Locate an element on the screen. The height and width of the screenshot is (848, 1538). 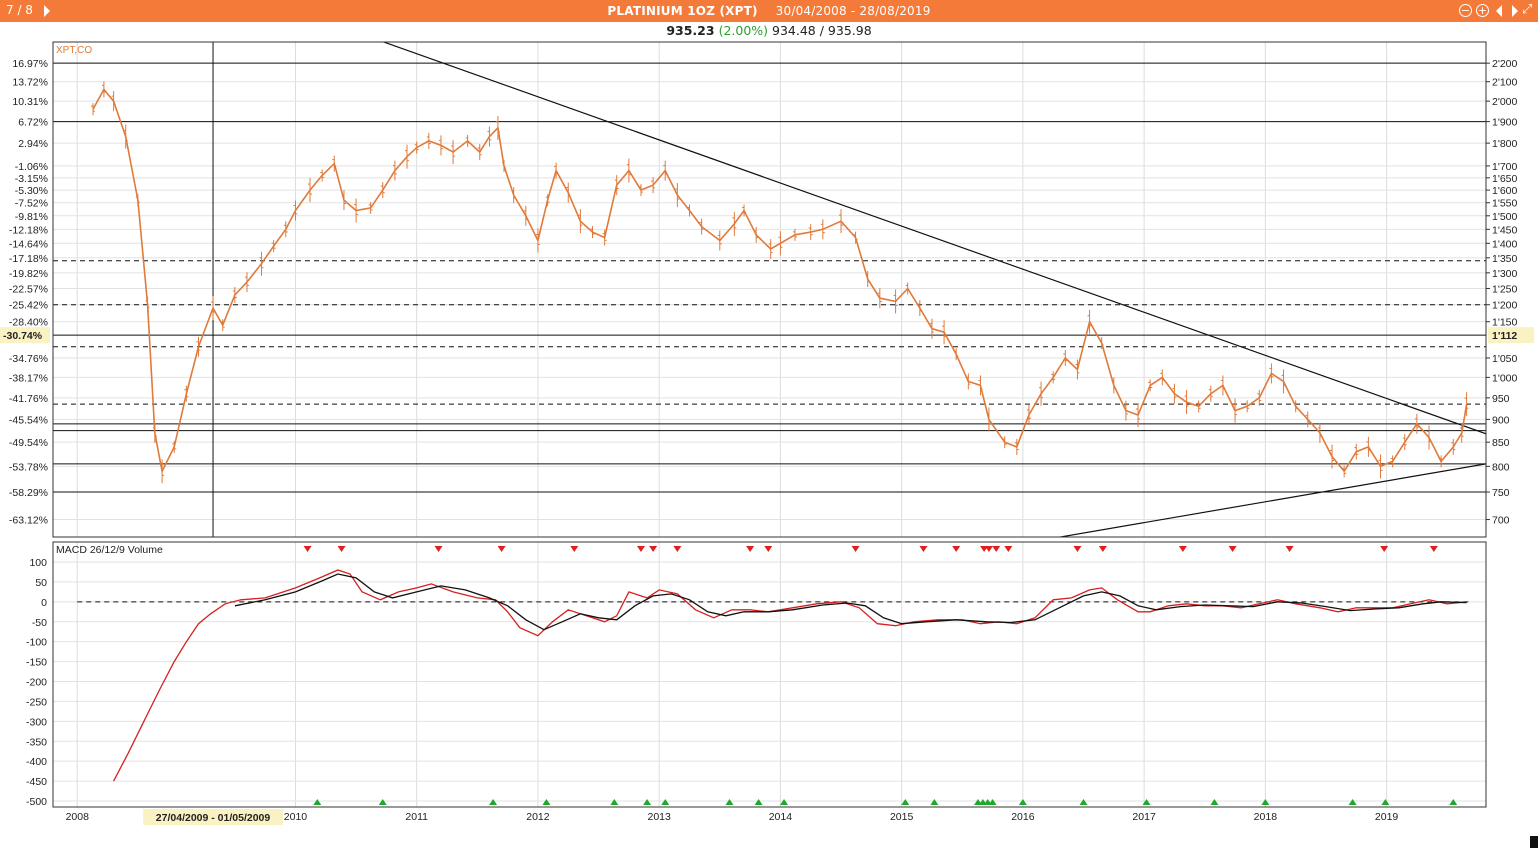
price-tick-label: 1'000 is located at coordinates (1505, 378).